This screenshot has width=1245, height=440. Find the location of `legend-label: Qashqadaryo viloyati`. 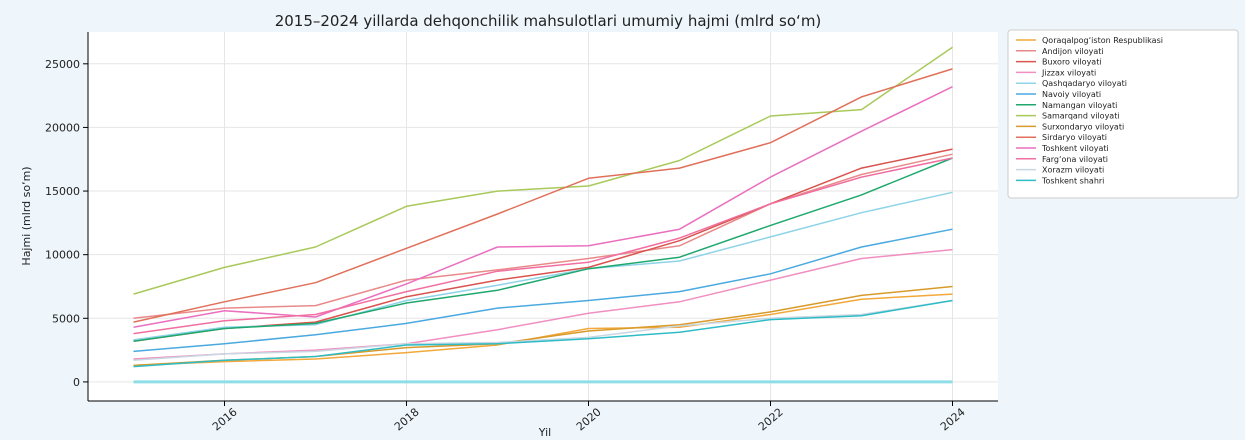

legend-label: Qashqadaryo viloyati is located at coordinates (1084, 83).